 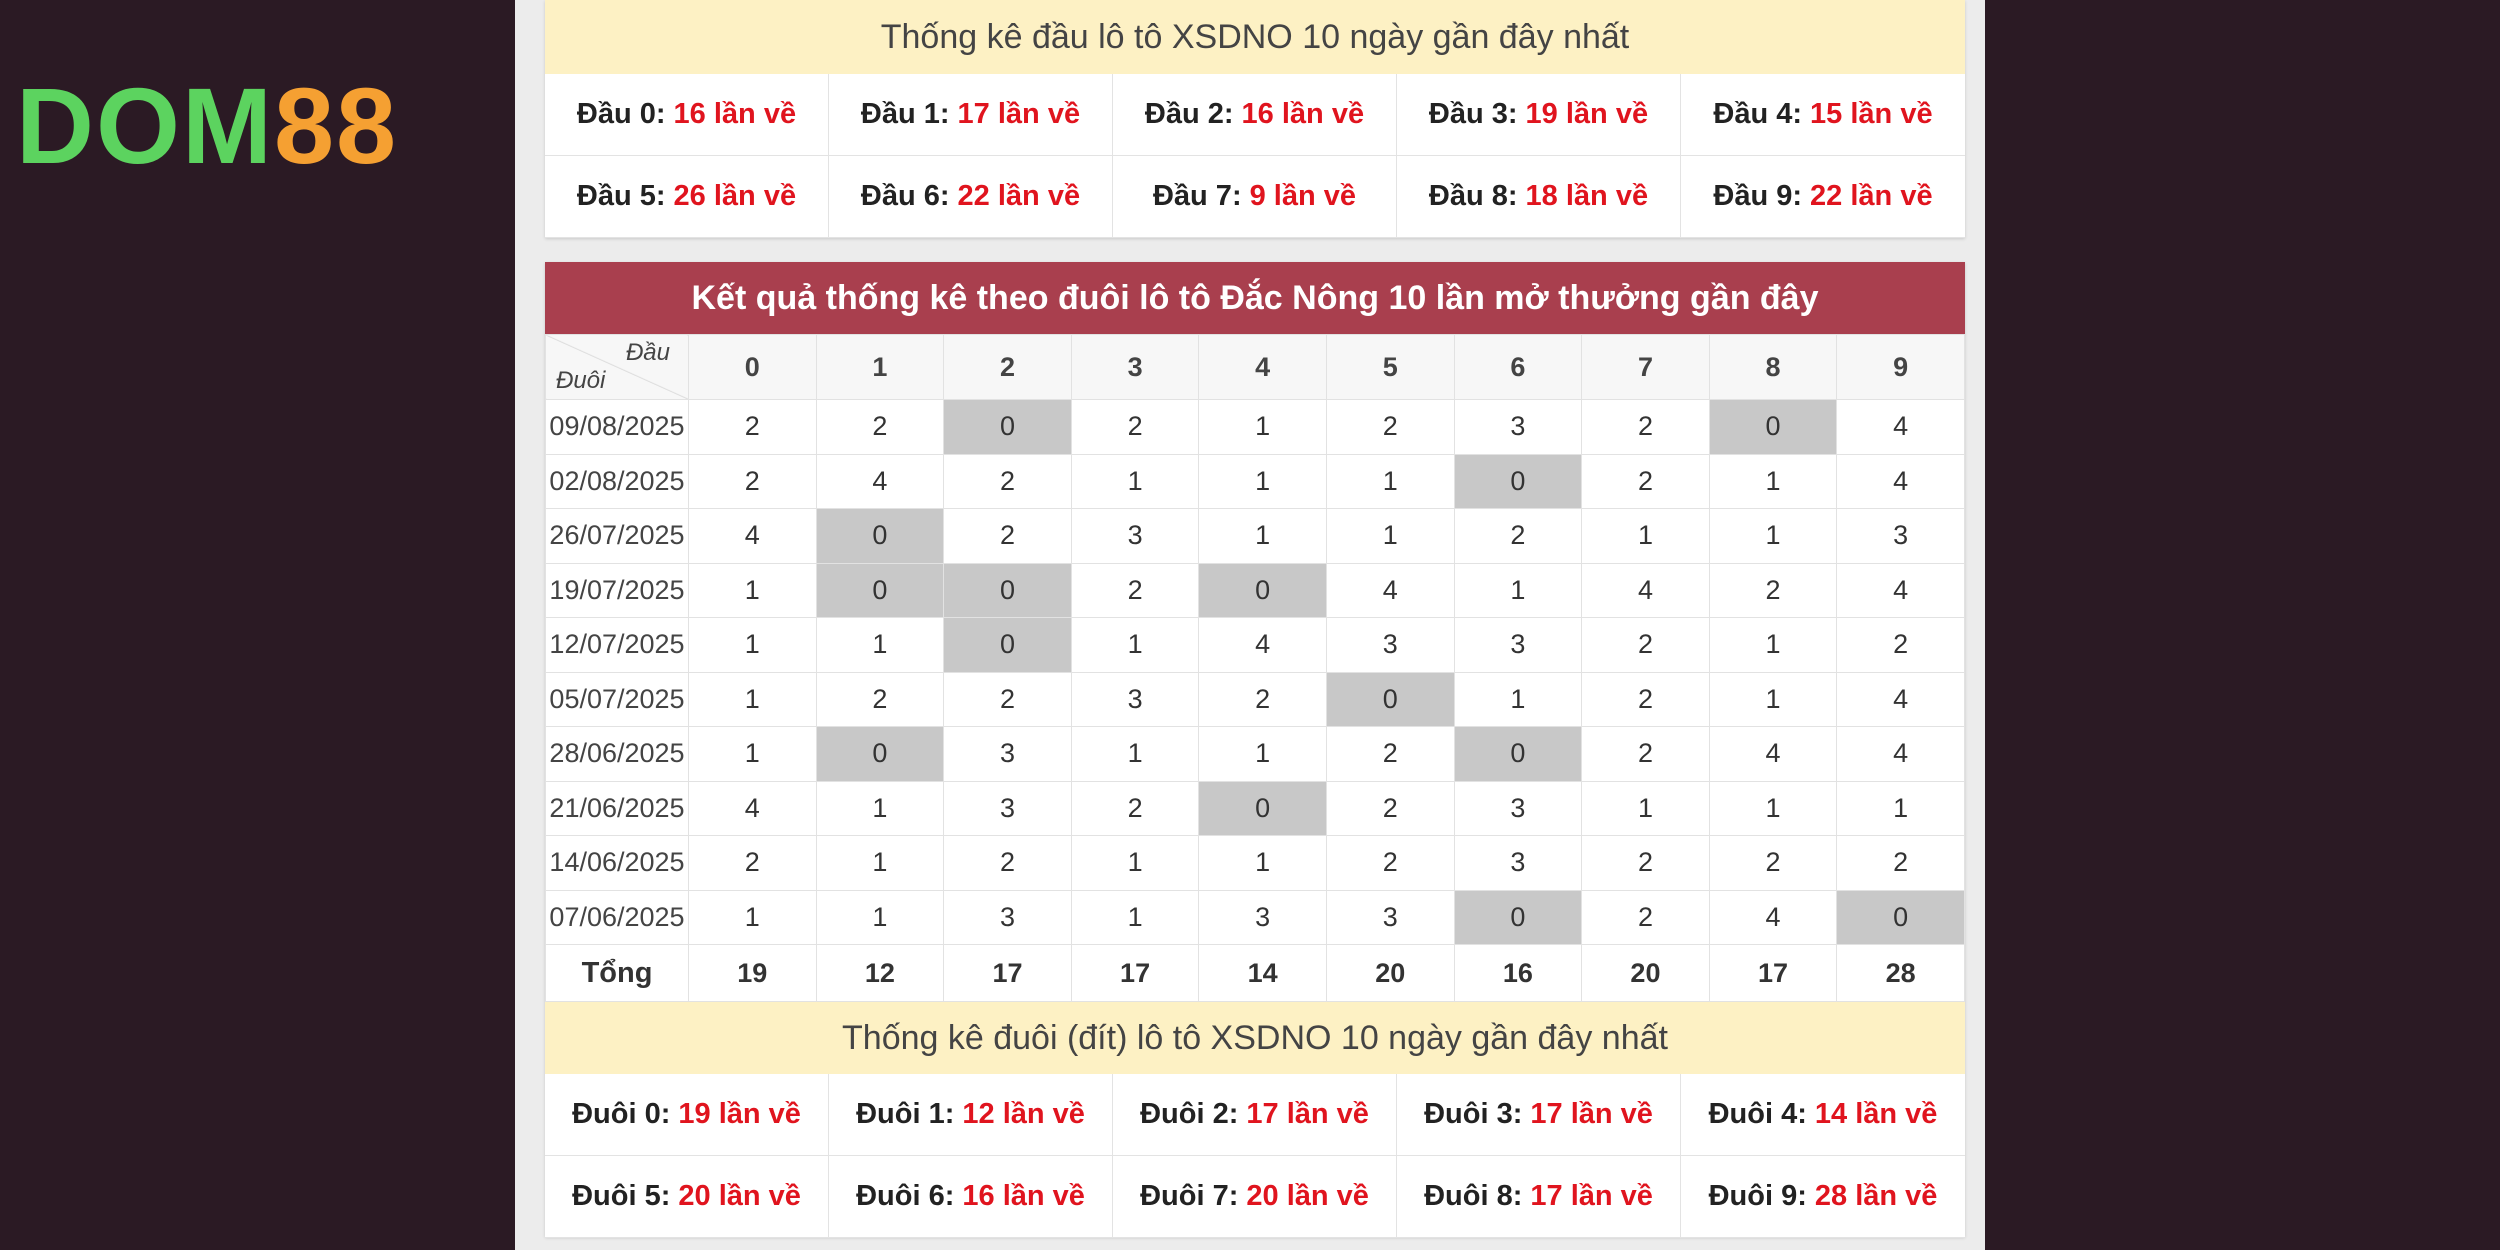 I want to click on table-row: 05/07/2025 1 2 2 3 2 0 1 2 1 4, so click(x=1255, y=699).